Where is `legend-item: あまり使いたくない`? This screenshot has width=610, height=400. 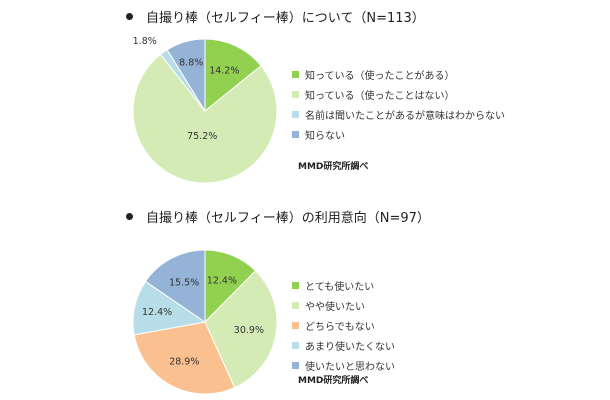 legend-item: あまり使いたくない is located at coordinates (343, 345).